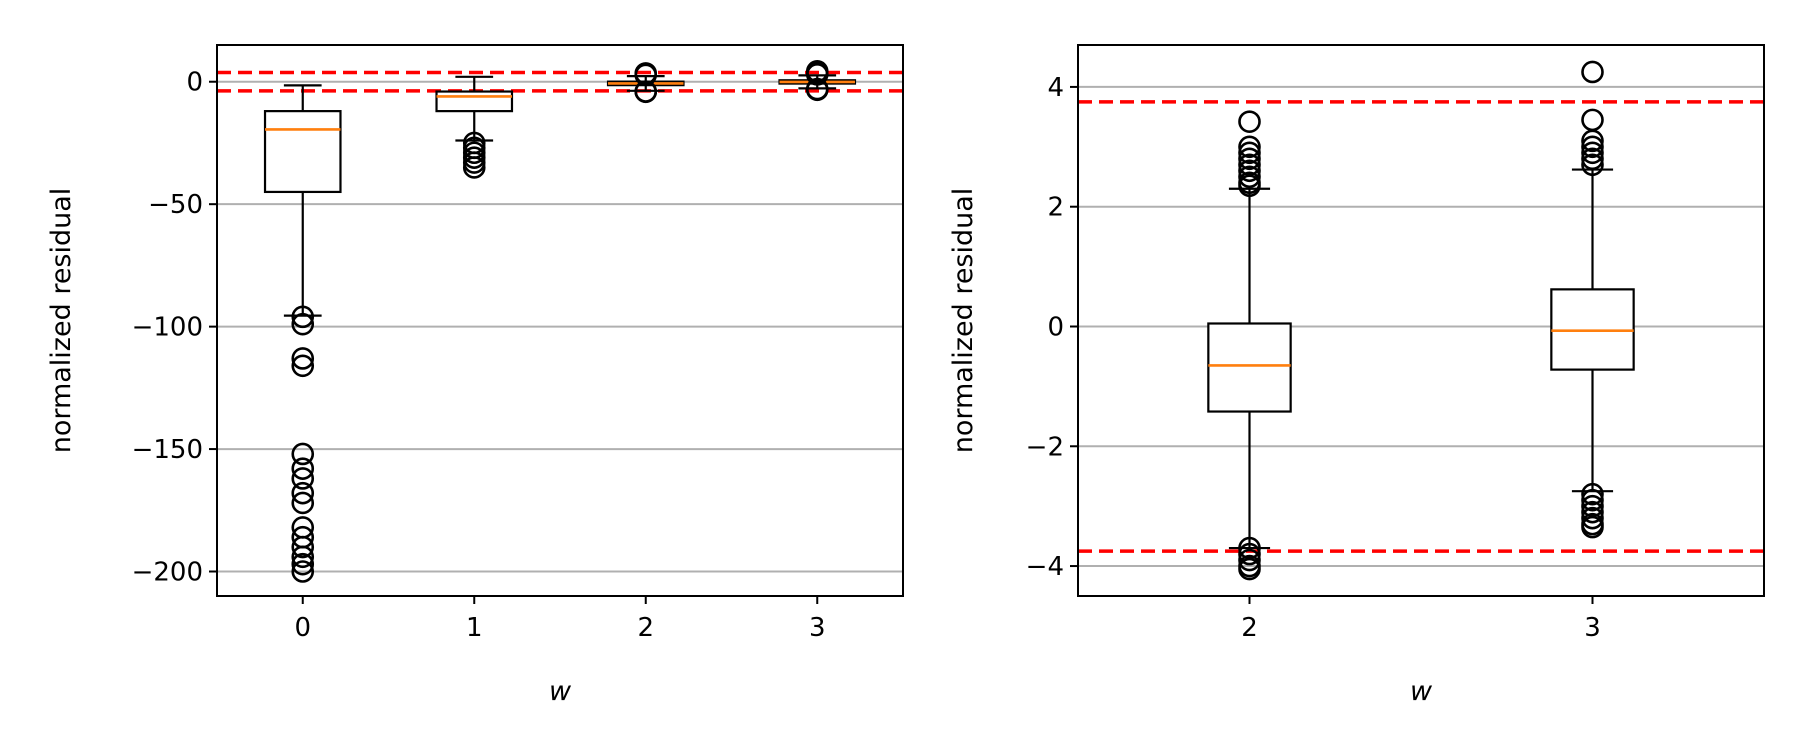  What do you see at coordinates (1045, 567) in the screenshot?
I see `y-tick-label: −4` at bounding box center [1045, 567].